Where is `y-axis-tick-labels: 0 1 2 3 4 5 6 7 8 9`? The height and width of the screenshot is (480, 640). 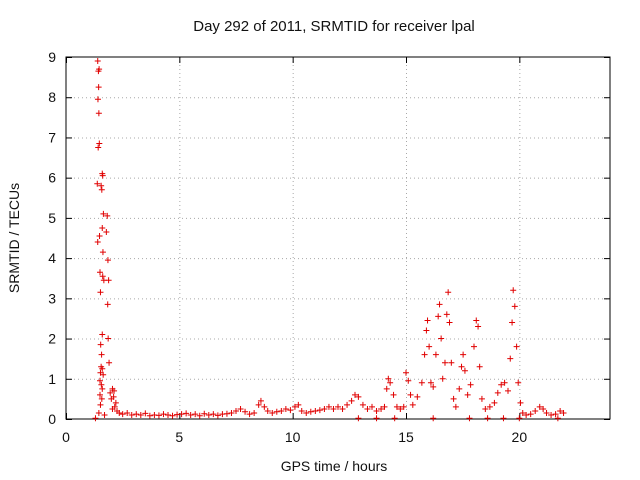 y-axis-tick-labels: 0 1 2 3 4 5 6 7 8 9 is located at coordinates (52, 238).